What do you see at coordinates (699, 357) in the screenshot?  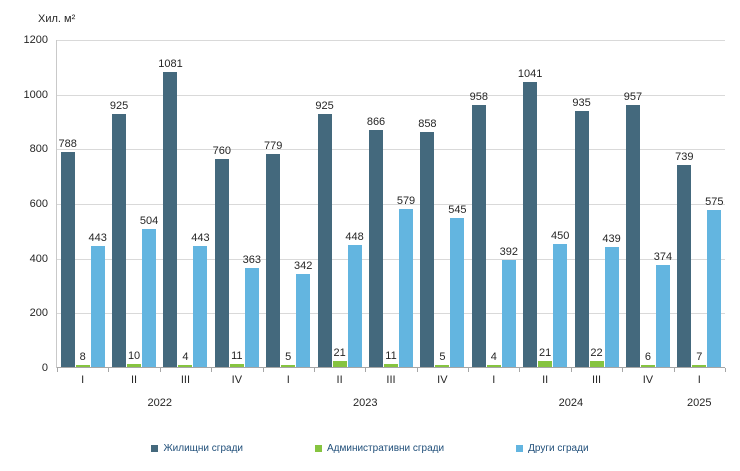 I see `bar-value-label: 7` at bounding box center [699, 357].